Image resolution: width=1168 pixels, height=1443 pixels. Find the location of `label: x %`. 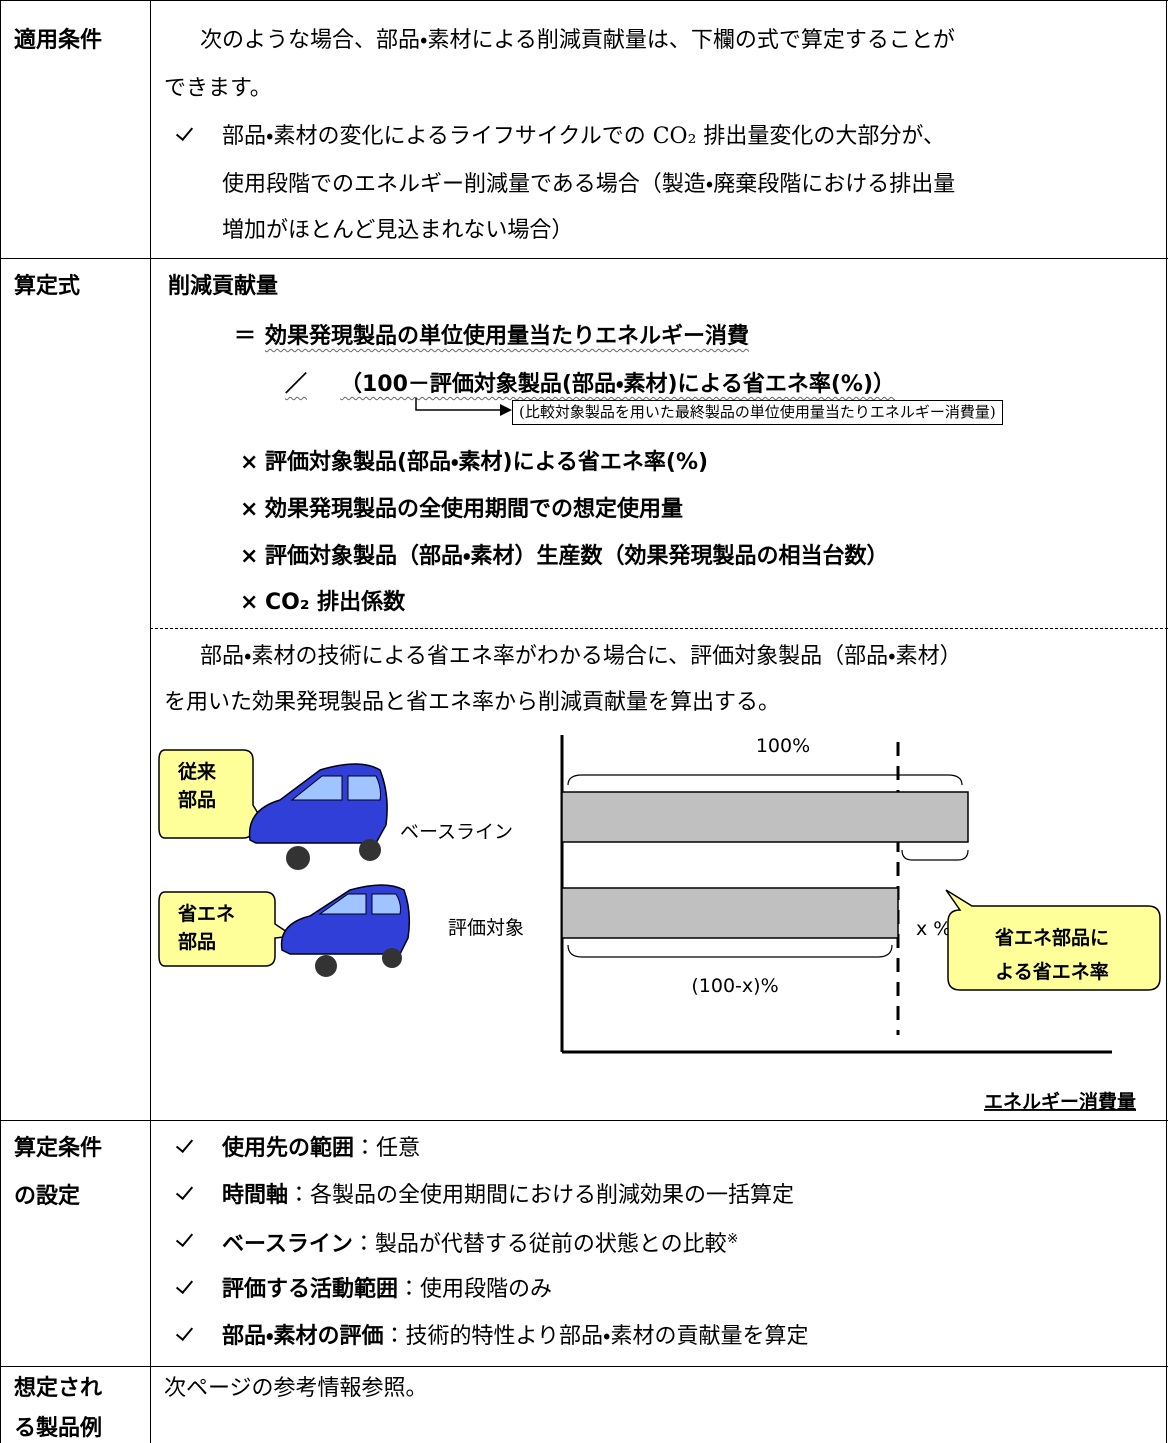

label: x % is located at coordinates (933, 929).